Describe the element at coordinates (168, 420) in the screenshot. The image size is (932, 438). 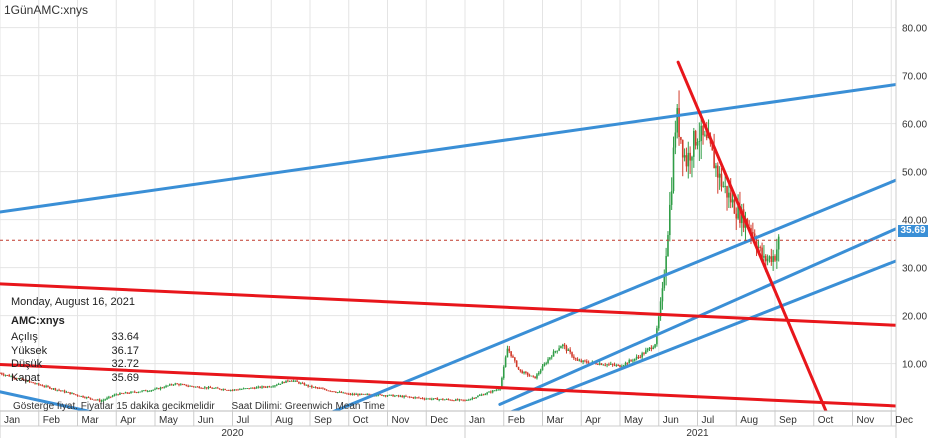
I see `x-tick-label: May` at that location.